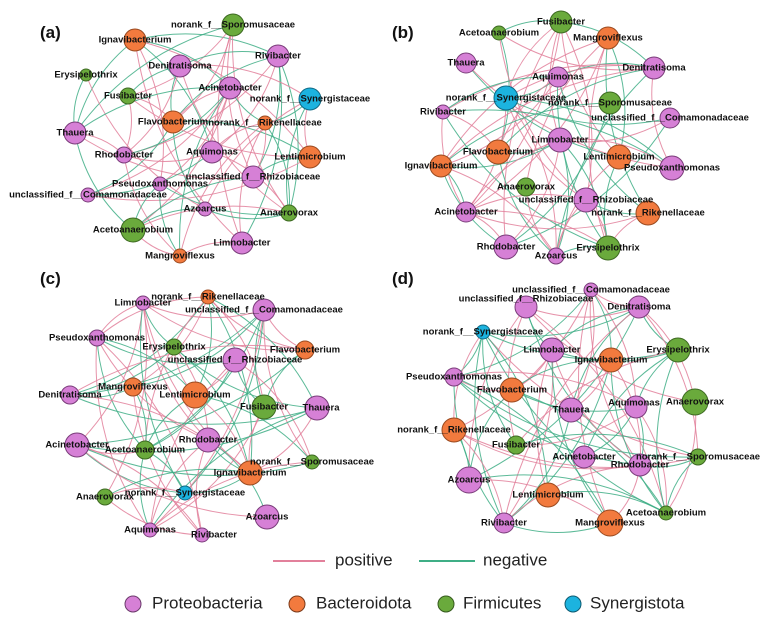 The width and height of the screenshot is (773, 622). What do you see at coordinates (403, 32) in the screenshot?
I see `panel-label: (b)` at bounding box center [403, 32].